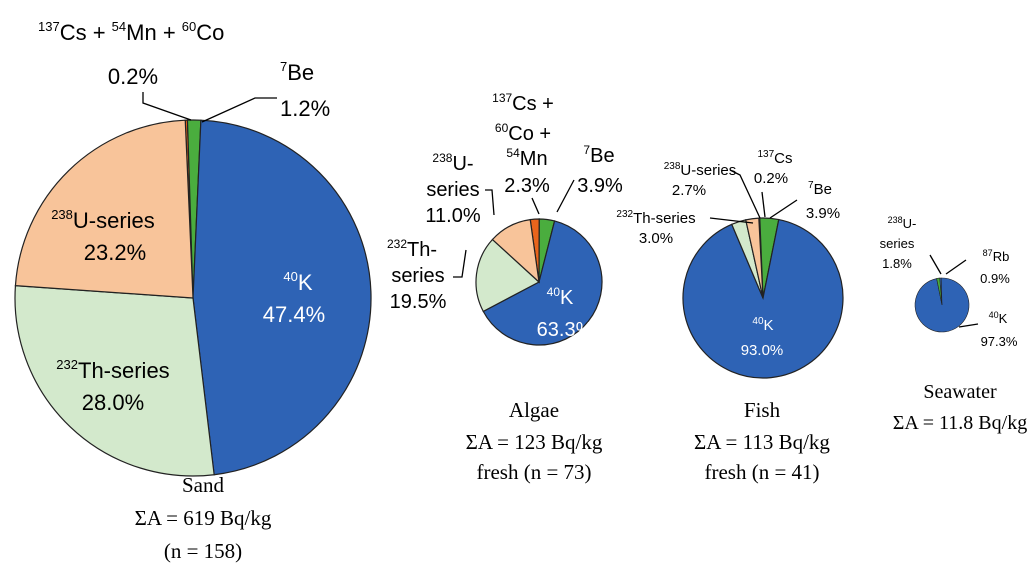  What do you see at coordinates (762, 325) in the screenshot?
I see `fish-k-label: 40K` at bounding box center [762, 325].